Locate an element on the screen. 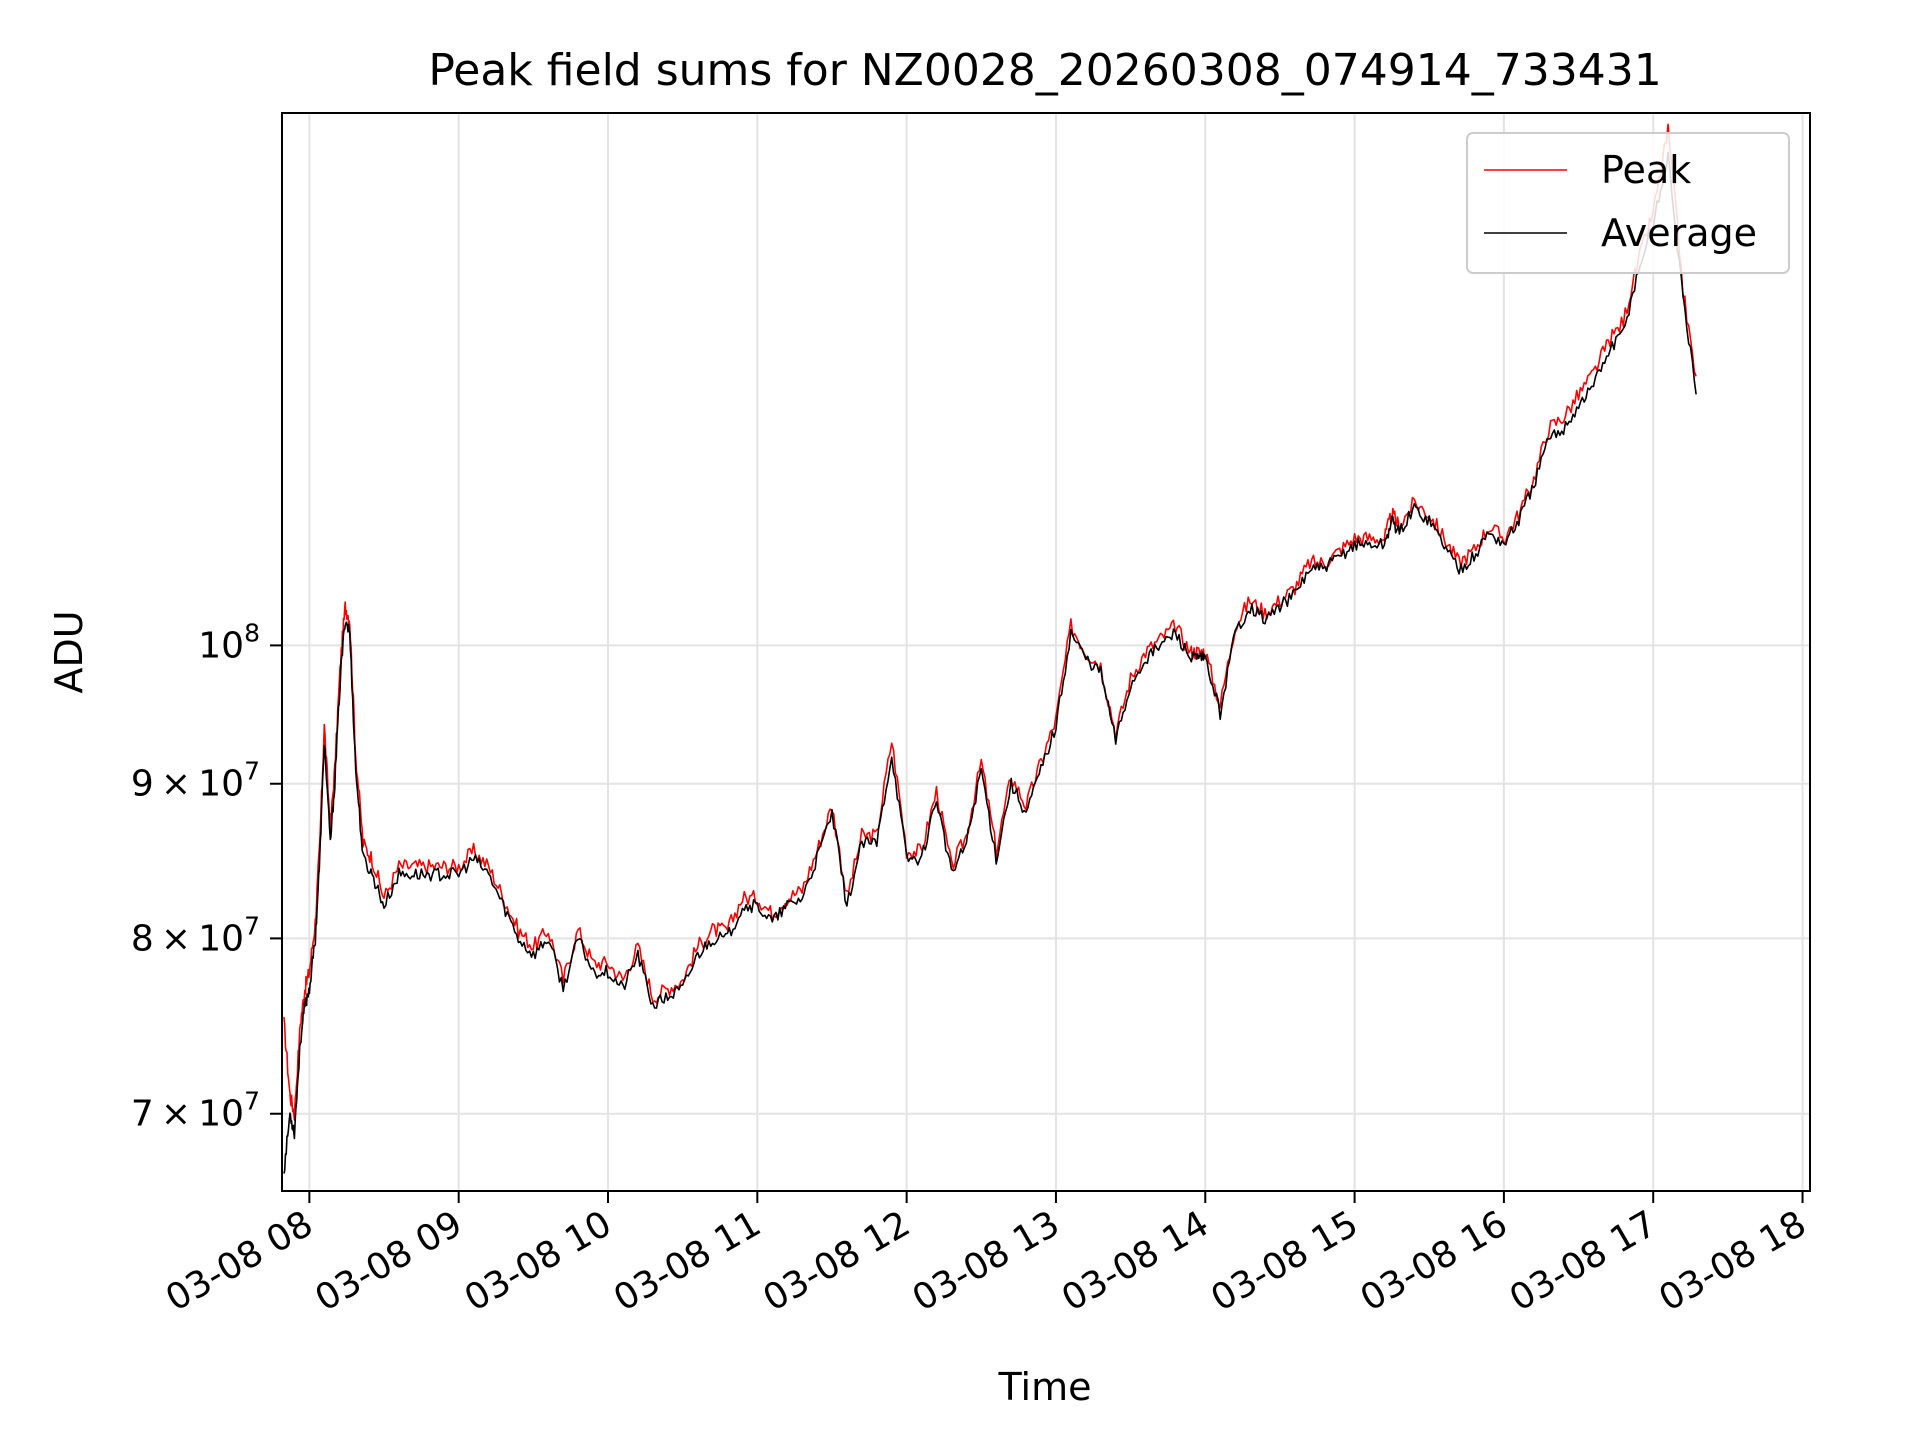  y-tick-label: 8 × 10⁷ is located at coordinates (195, 935).